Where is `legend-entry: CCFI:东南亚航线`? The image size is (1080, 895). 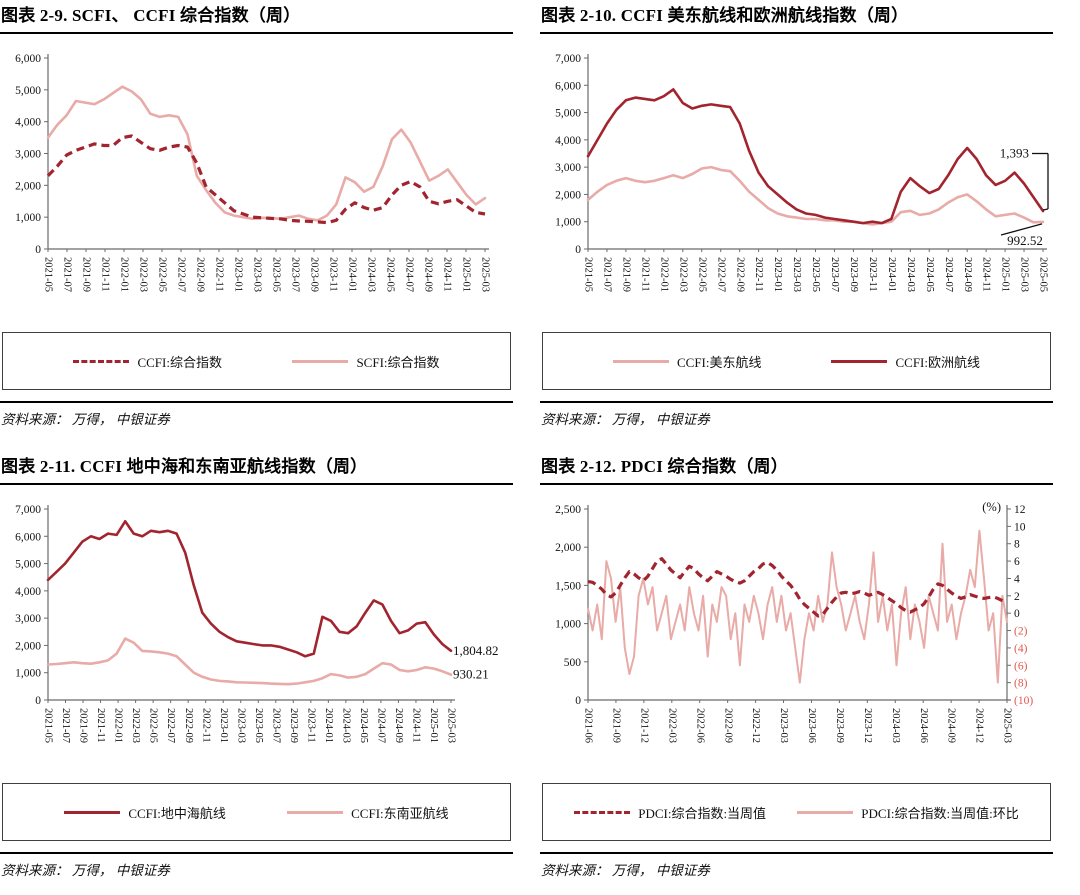
legend-entry: CCFI:东南亚航线 is located at coordinates (368, 812).